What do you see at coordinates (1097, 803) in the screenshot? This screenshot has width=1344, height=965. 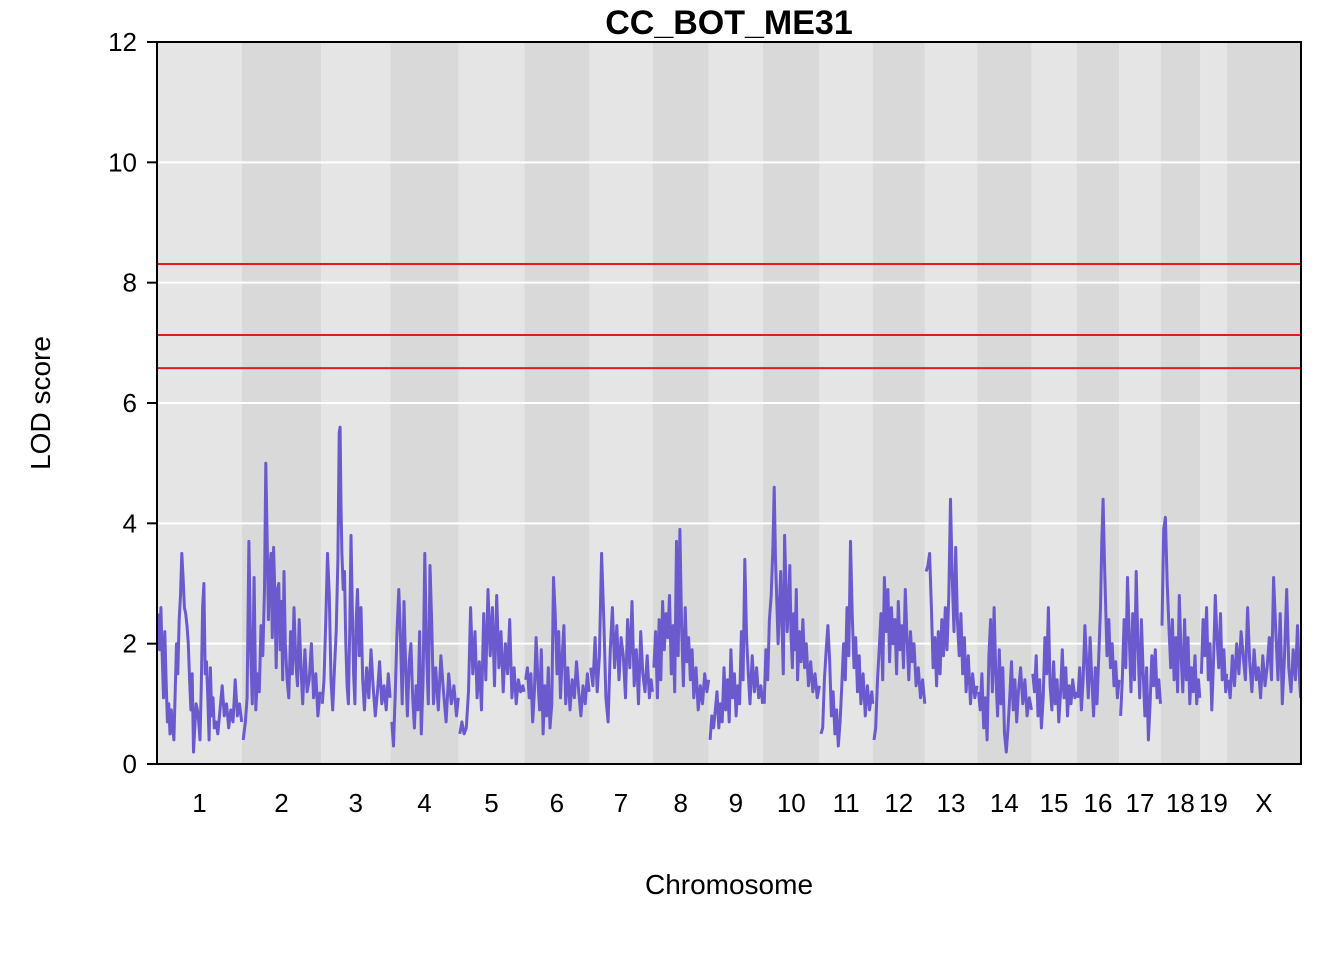 I see `x-tick-label-16: 16` at bounding box center [1097, 803].